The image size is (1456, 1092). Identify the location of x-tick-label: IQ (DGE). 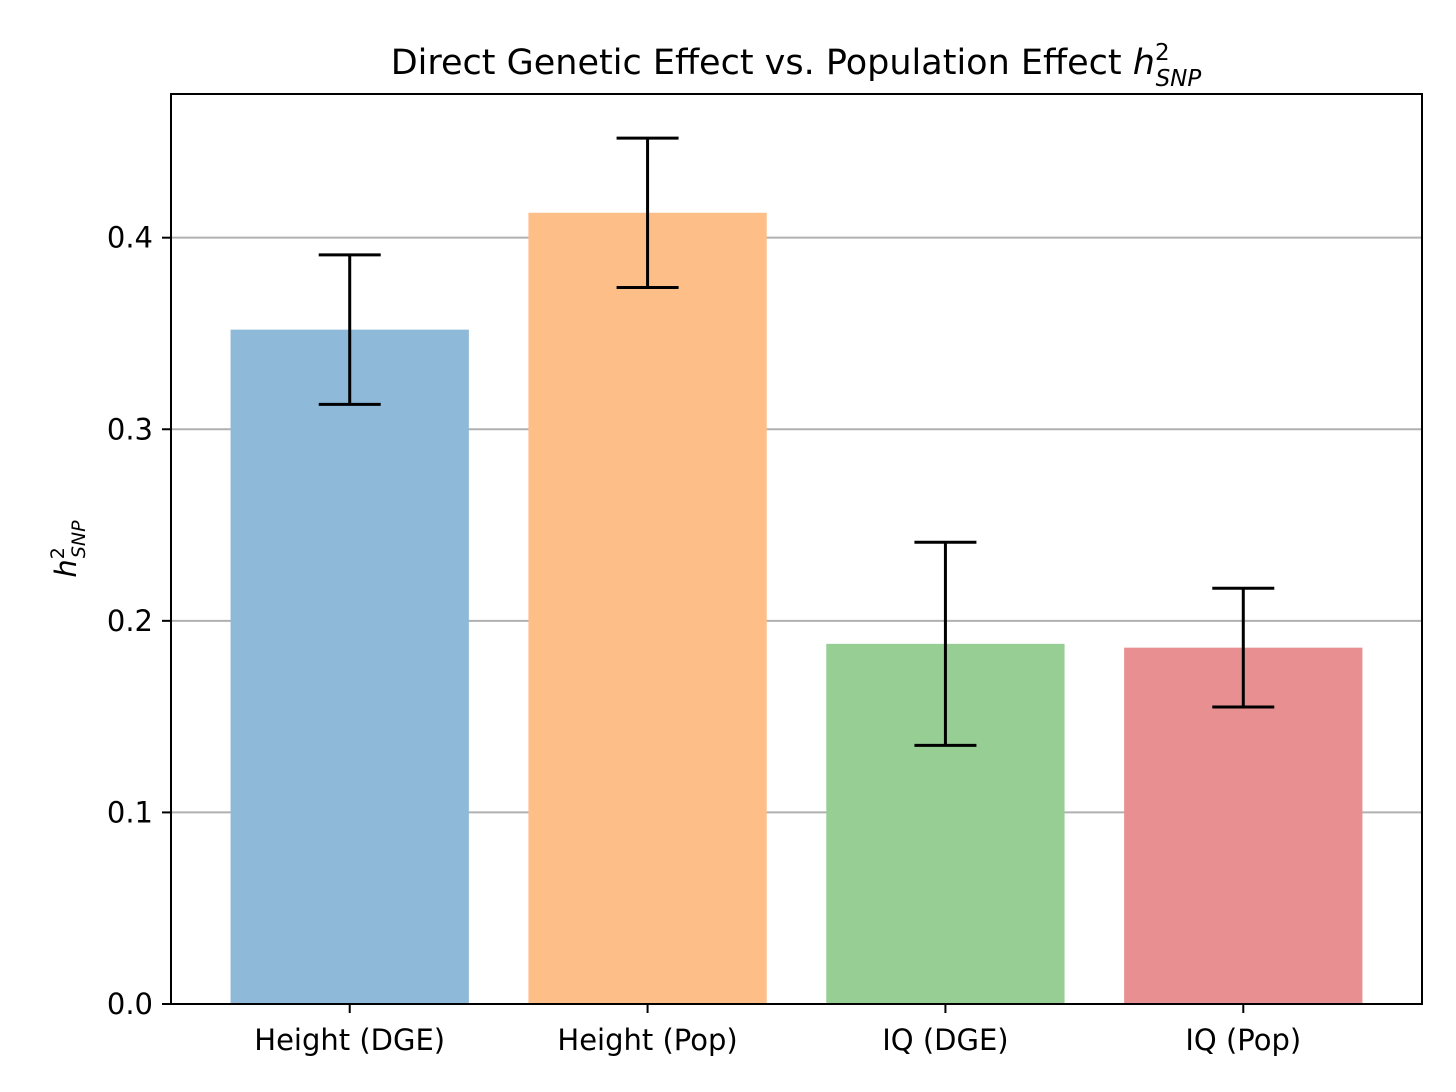
(945, 1040).